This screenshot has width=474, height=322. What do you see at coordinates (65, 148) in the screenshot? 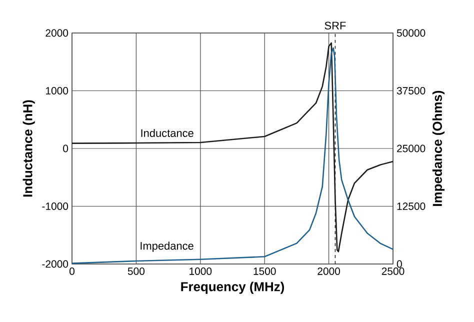
I see `y-tick-label: 0` at bounding box center [65, 148].